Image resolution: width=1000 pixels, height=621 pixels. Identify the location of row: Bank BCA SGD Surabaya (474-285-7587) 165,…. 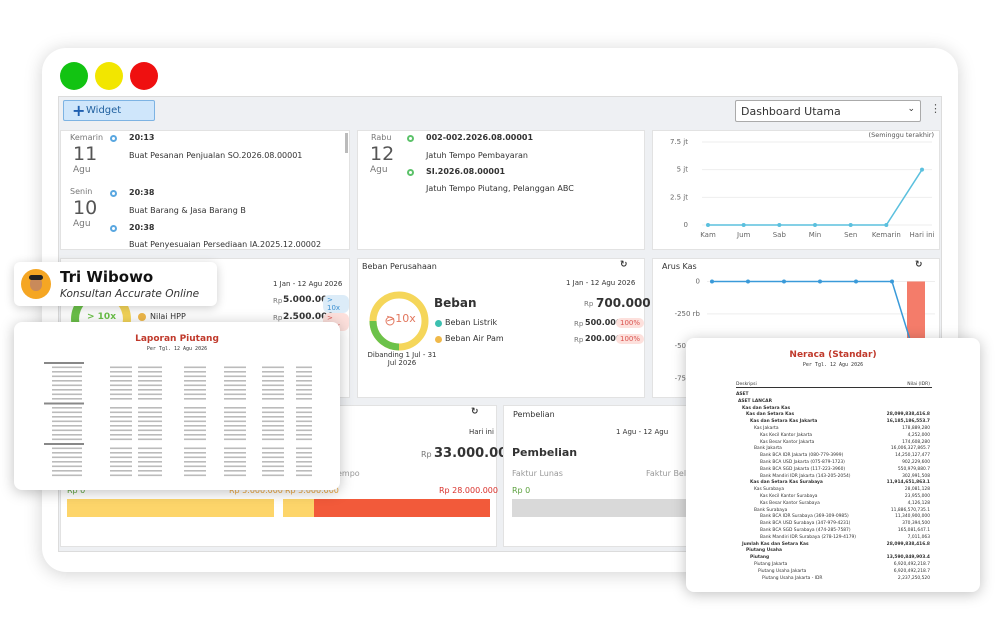
(834, 531).